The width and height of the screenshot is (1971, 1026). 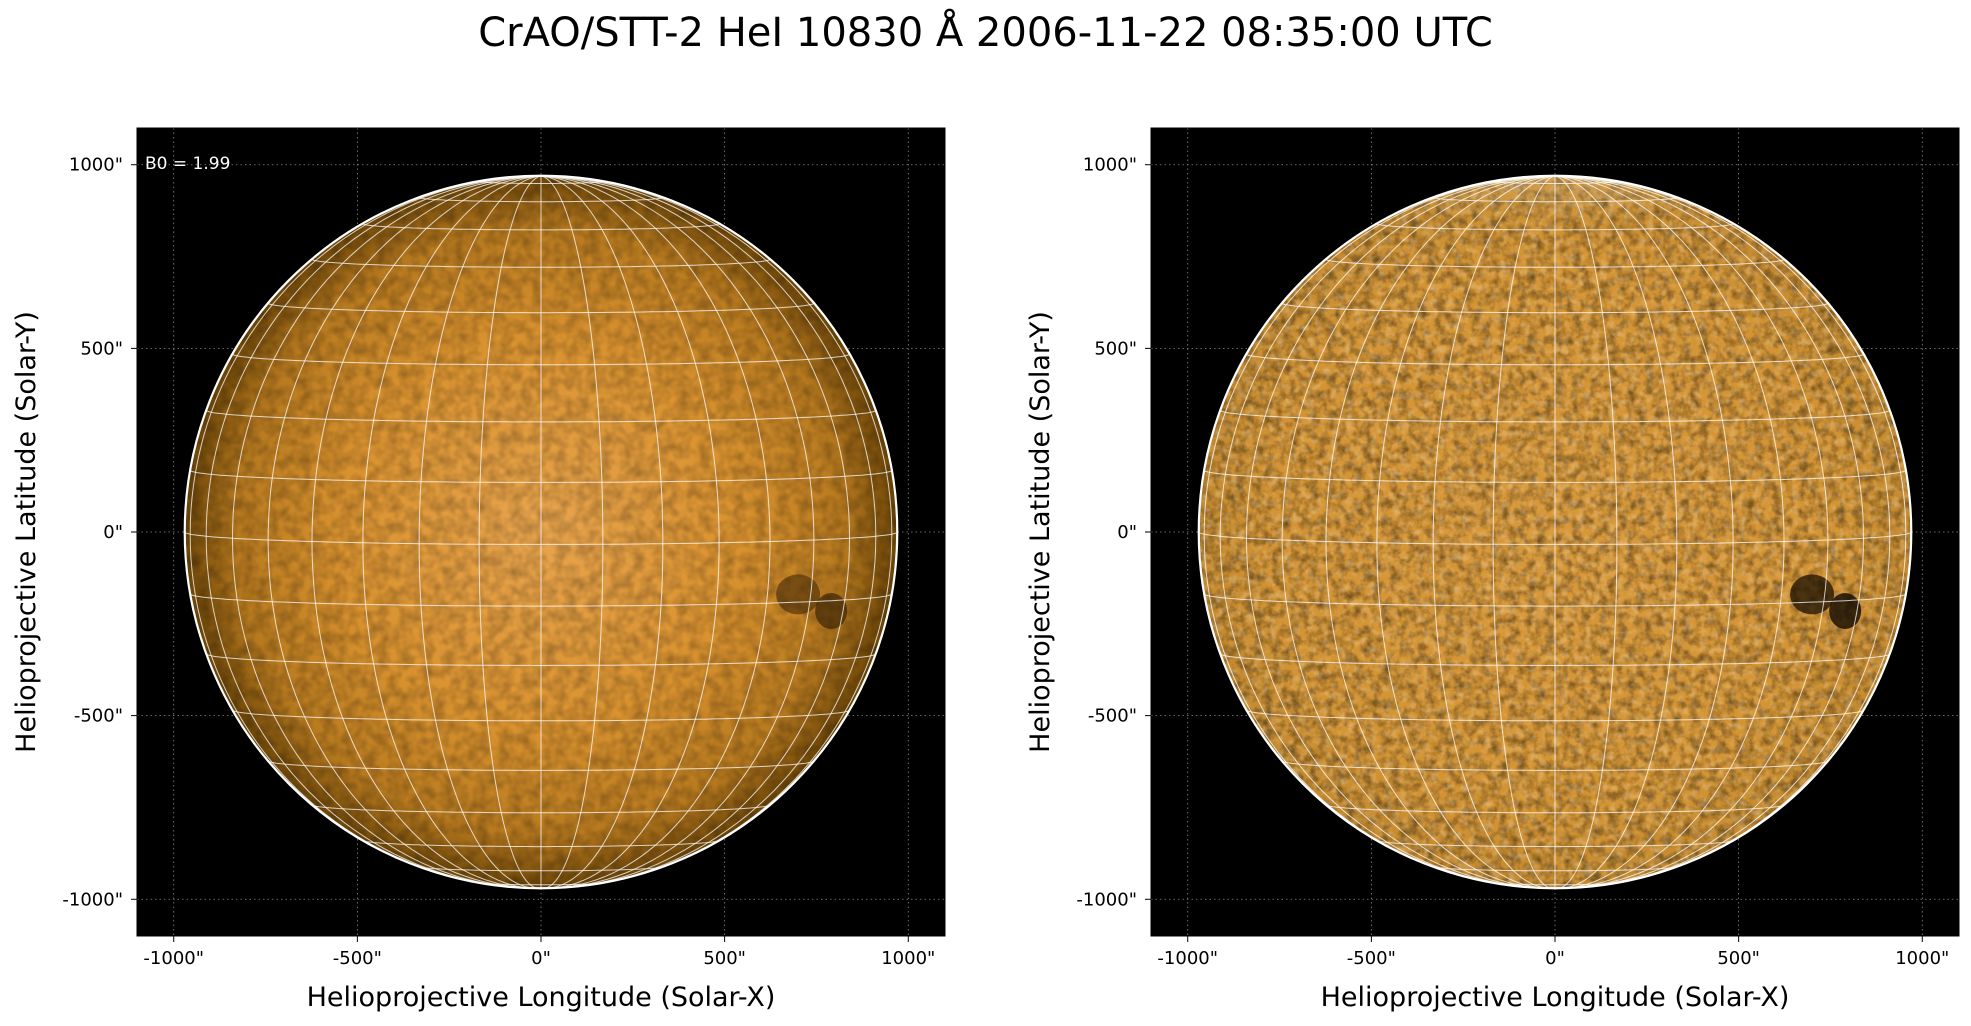 I want to click on b0-annotation: B0 = 1.99, so click(x=187, y=164).